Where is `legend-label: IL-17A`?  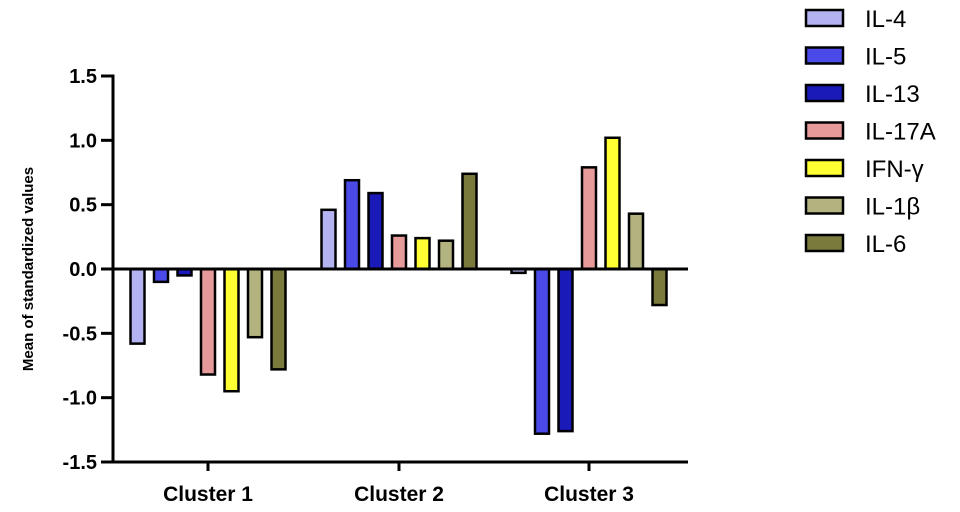
legend-label: IL-17A is located at coordinates (900, 132).